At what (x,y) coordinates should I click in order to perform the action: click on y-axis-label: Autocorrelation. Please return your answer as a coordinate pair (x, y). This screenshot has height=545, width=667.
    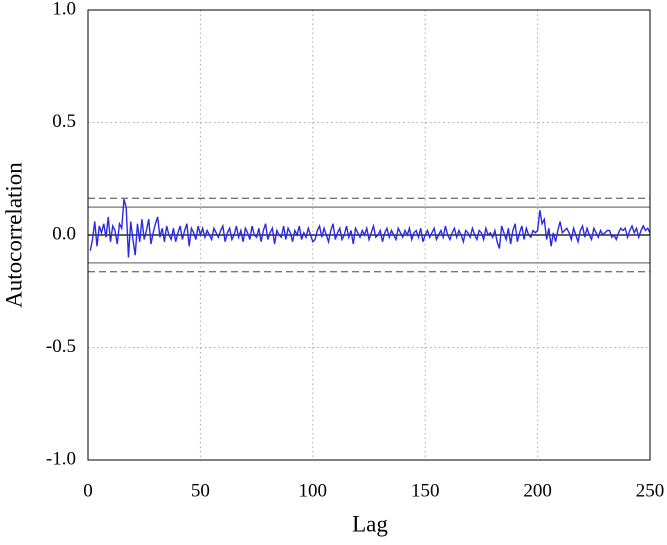
    Looking at the image, I should click on (13, 235).